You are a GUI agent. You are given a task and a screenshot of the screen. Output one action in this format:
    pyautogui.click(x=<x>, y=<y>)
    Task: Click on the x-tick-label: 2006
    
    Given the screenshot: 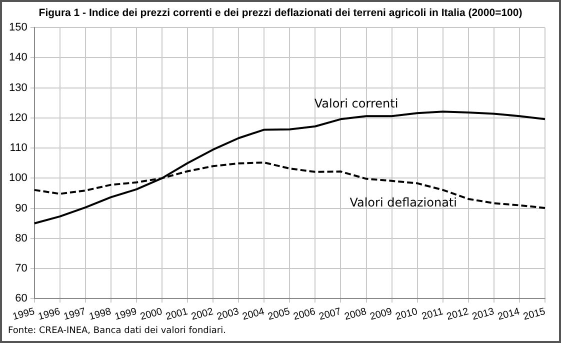 What is the action you would take?
    pyautogui.click(x=305, y=314)
    